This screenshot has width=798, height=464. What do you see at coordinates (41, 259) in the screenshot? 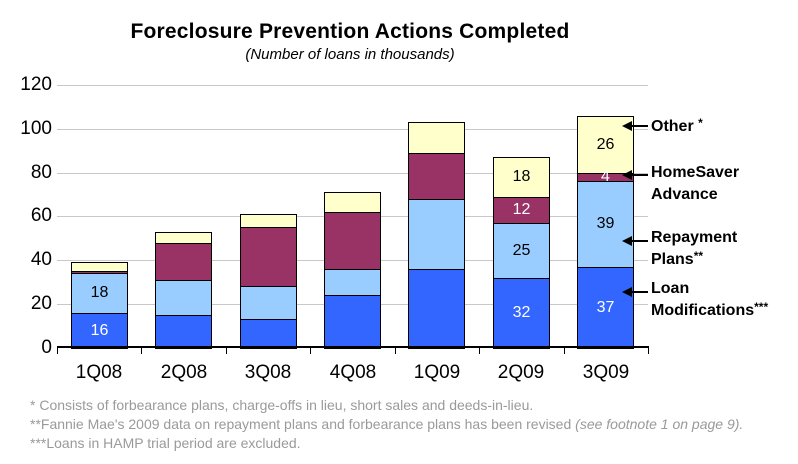
I see `y-axis-label: 40` at bounding box center [41, 259].